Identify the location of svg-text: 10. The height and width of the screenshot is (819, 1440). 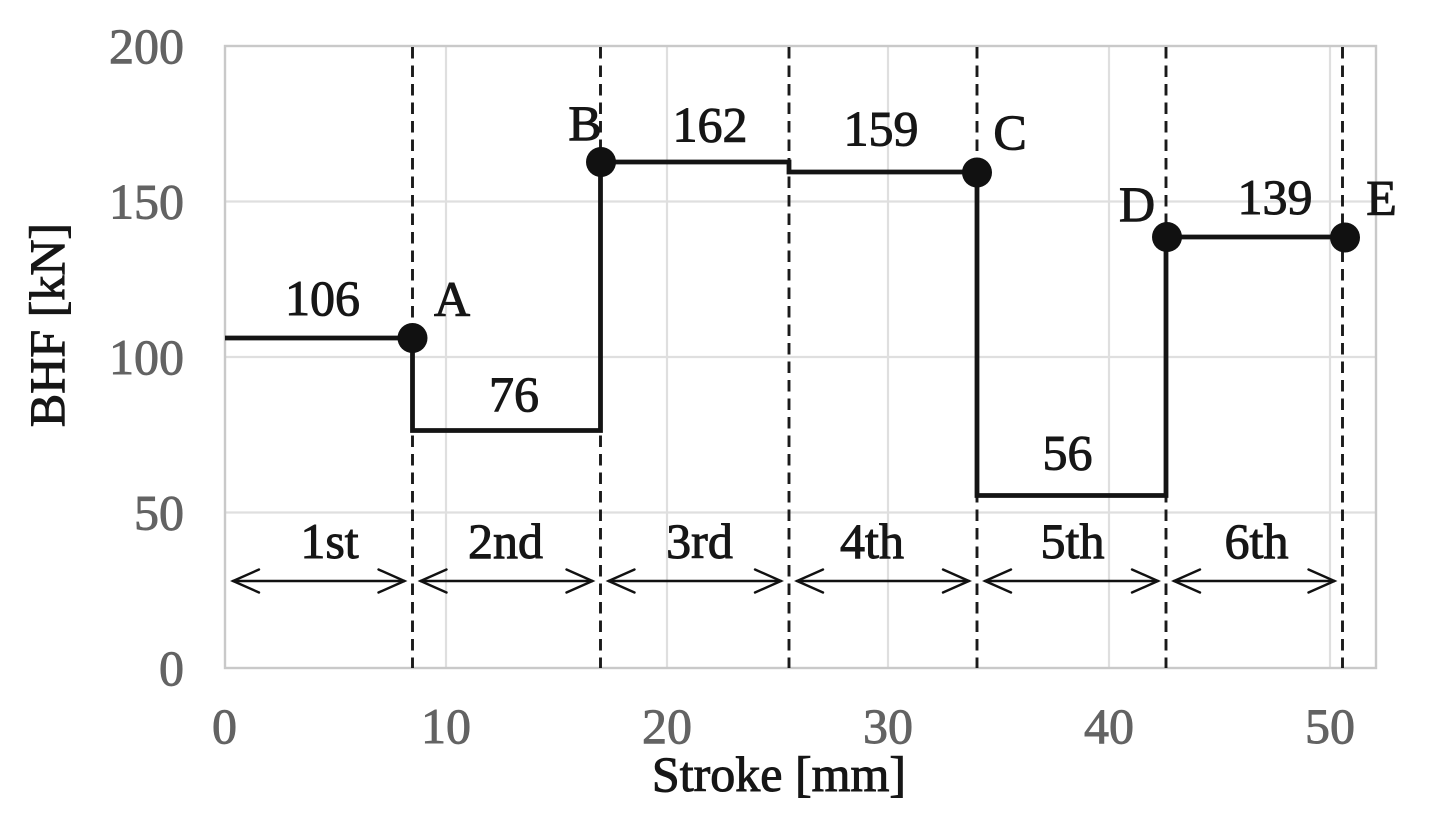
(446, 726).